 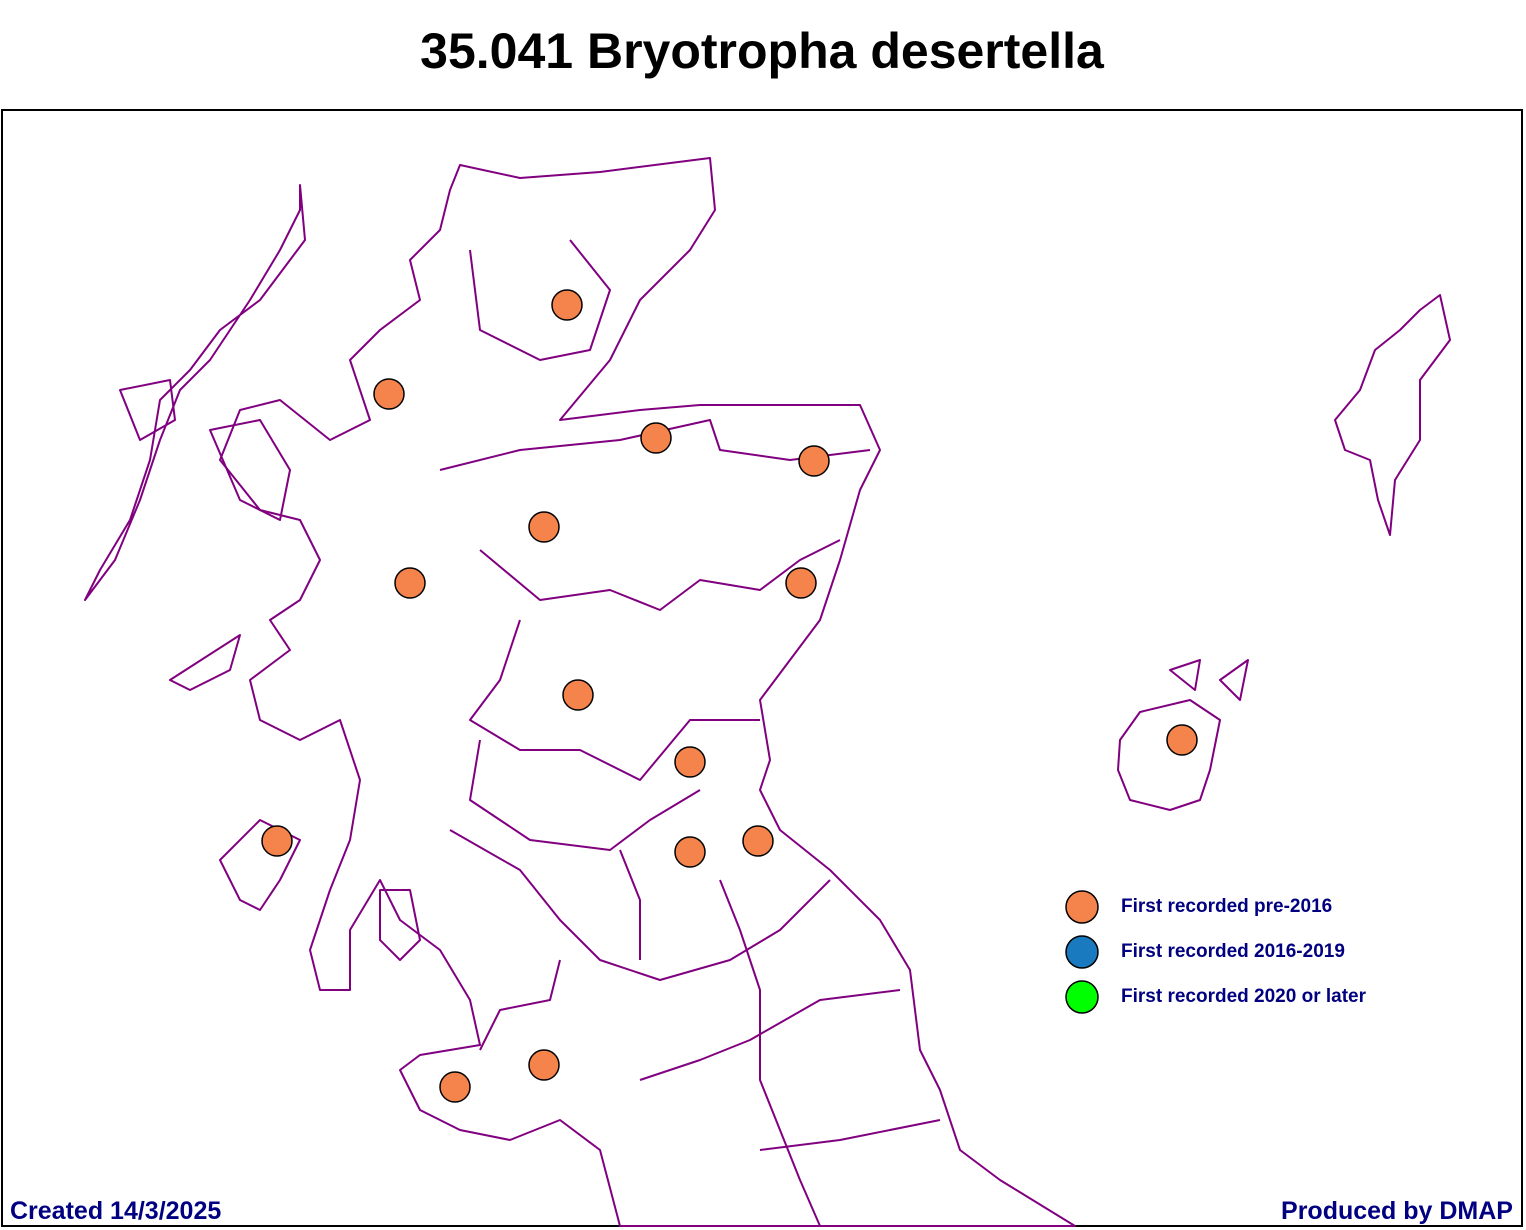 I want to click on orkney, so click(x=1183, y=735).